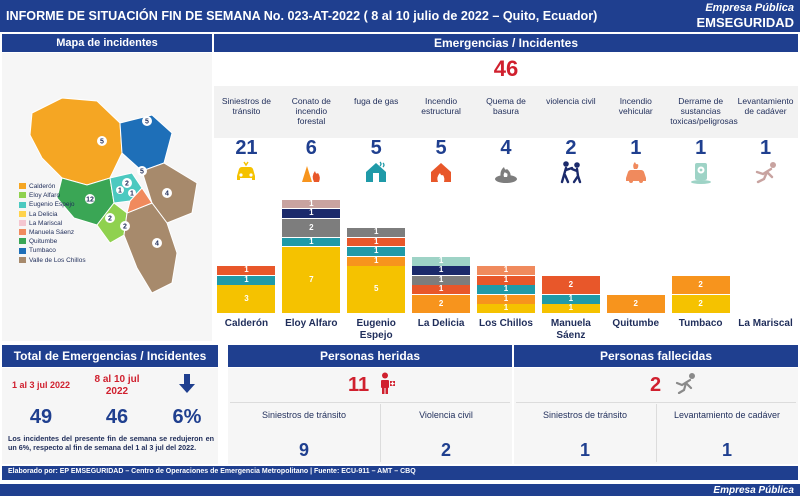  I want to click on injured-cat-value: 9, so click(303, 450).